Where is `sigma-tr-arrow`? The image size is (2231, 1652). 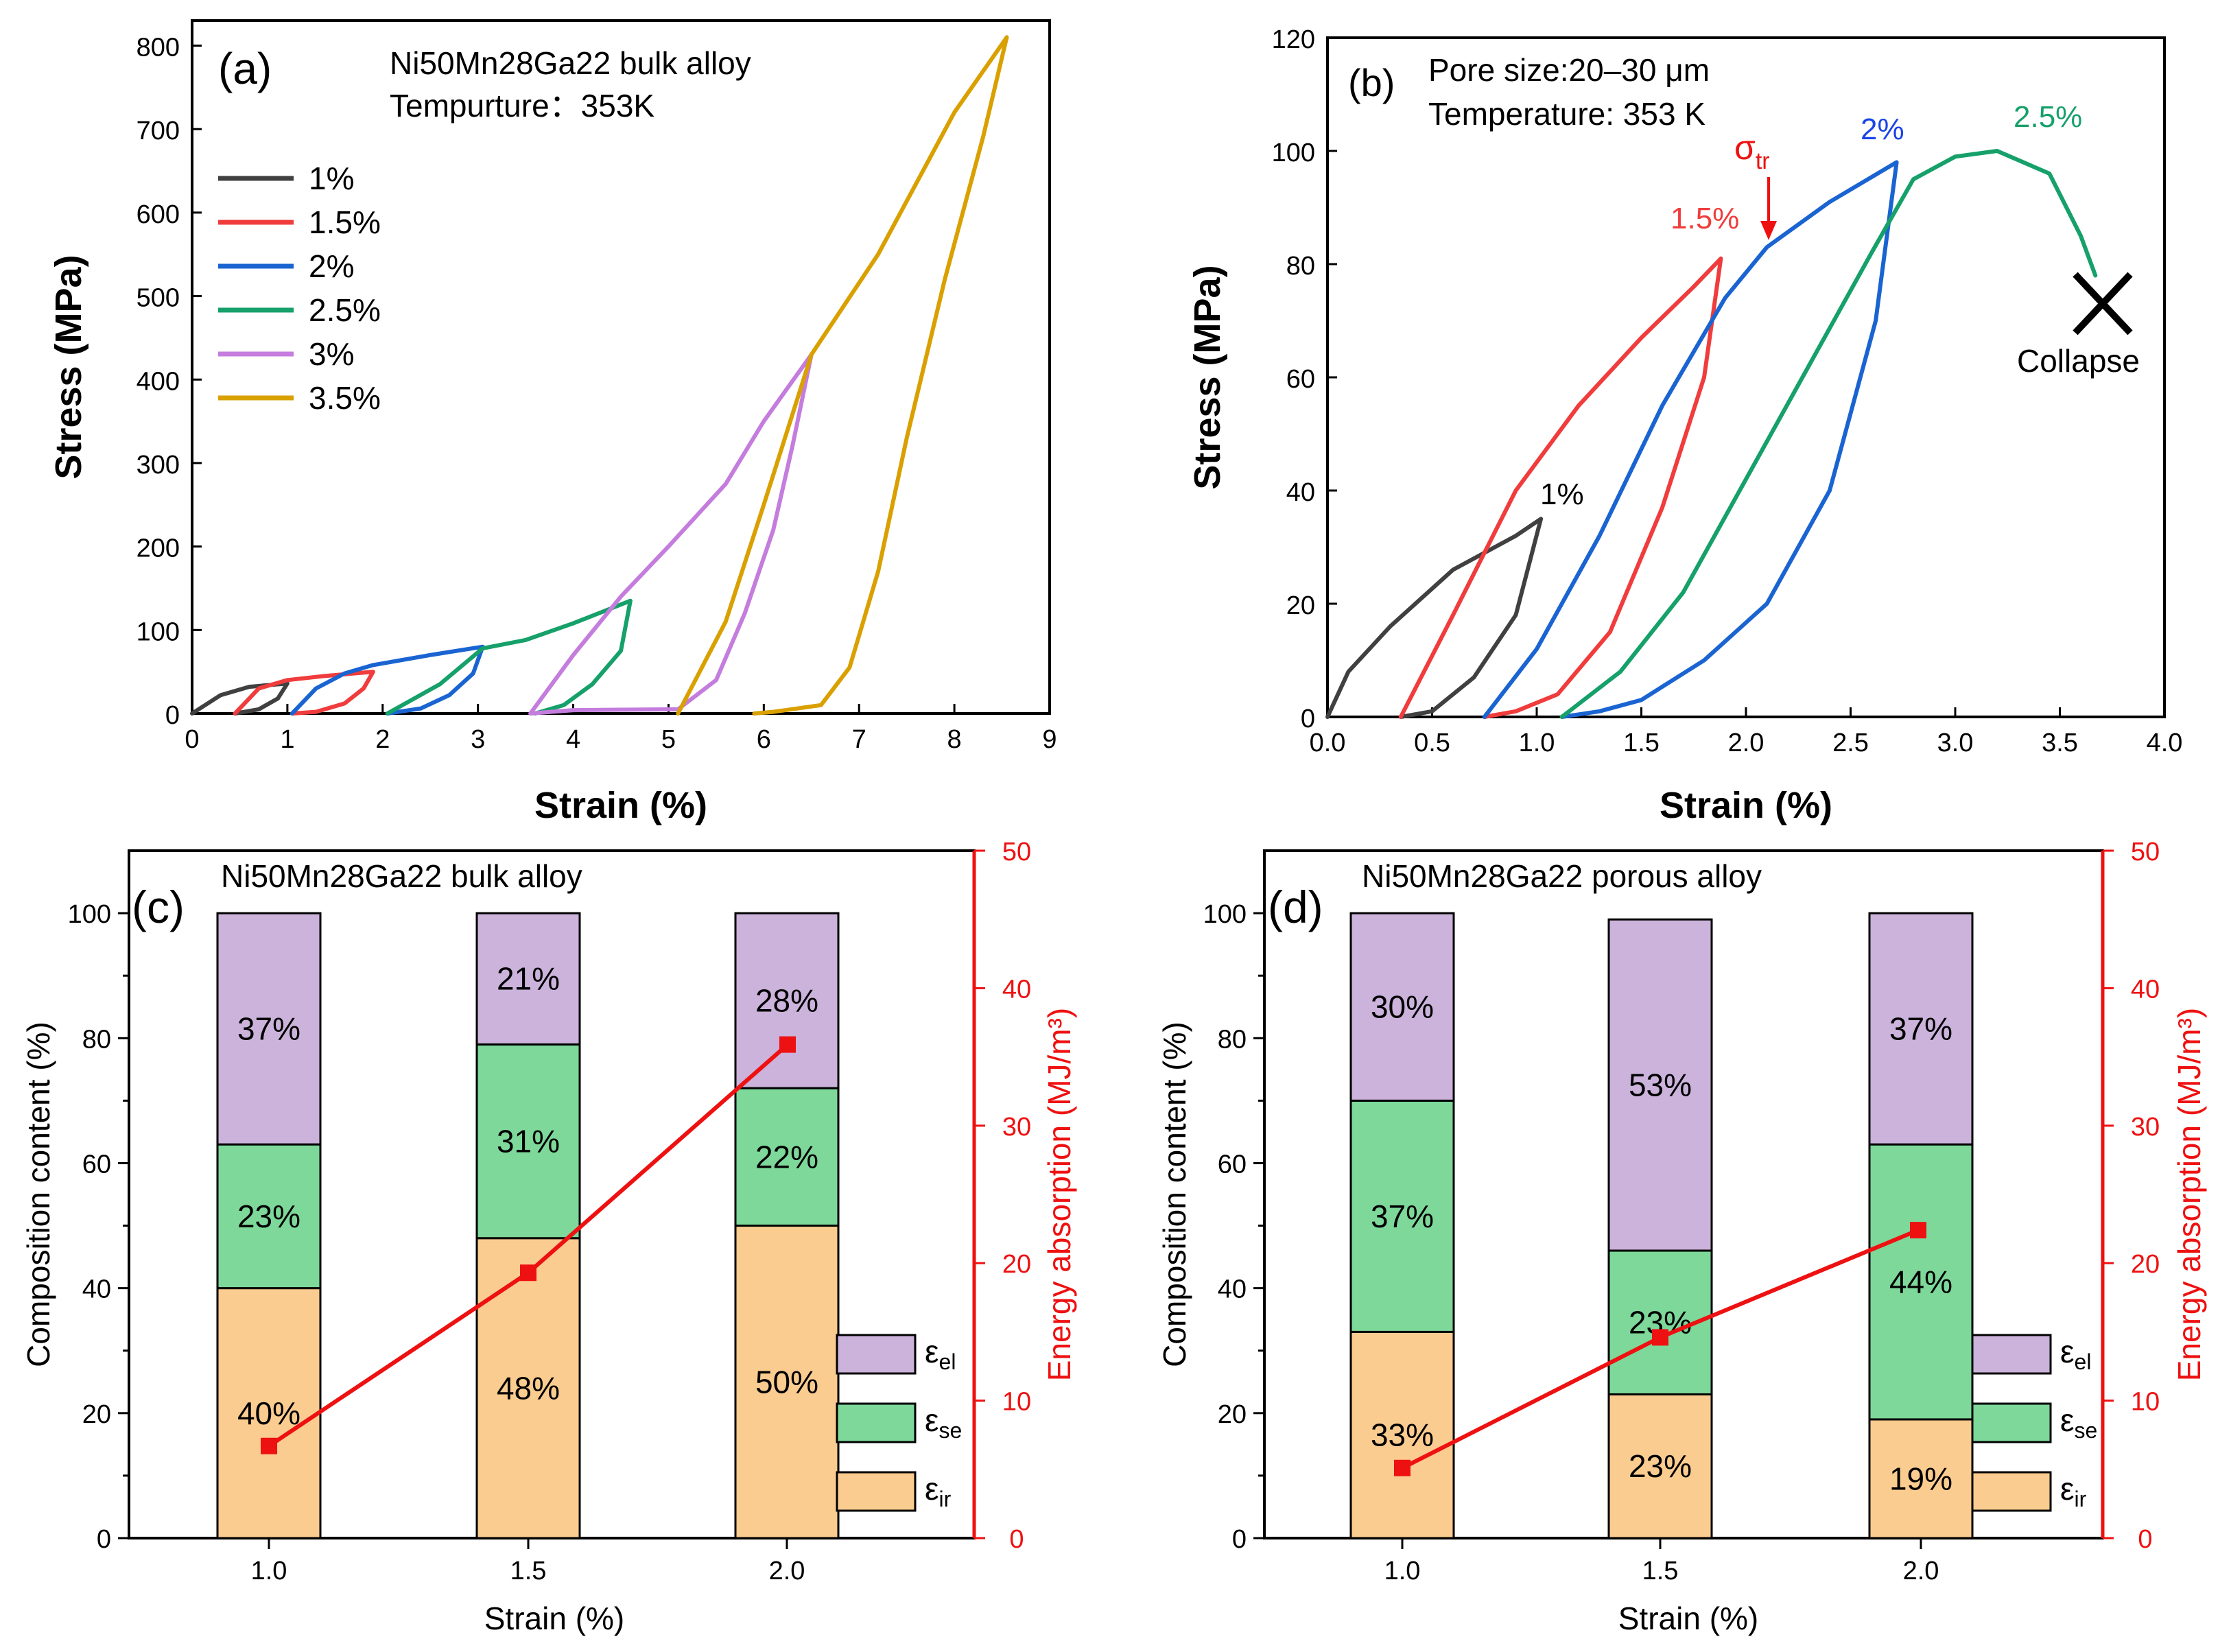 sigma-tr-arrow is located at coordinates (1768, 208).